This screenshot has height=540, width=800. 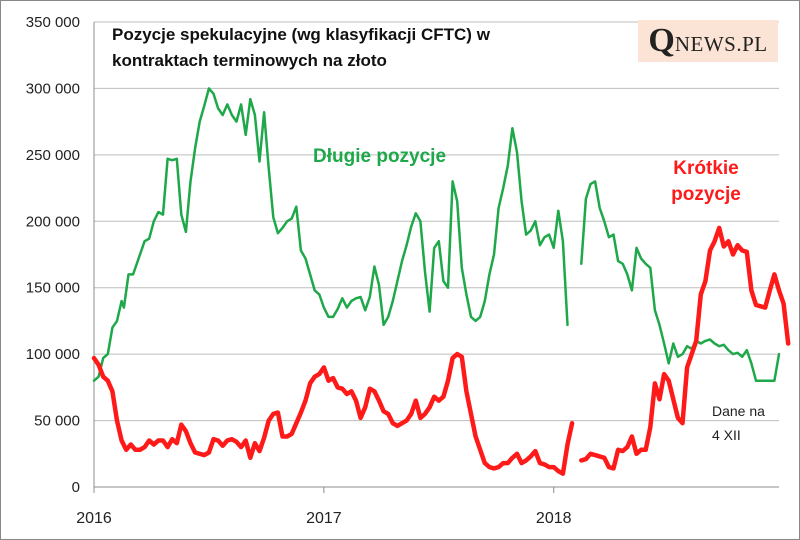 What do you see at coordinates (53, 288) in the screenshot?
I see `y-tick-label: 150 000` at bounding box center [53, 288].